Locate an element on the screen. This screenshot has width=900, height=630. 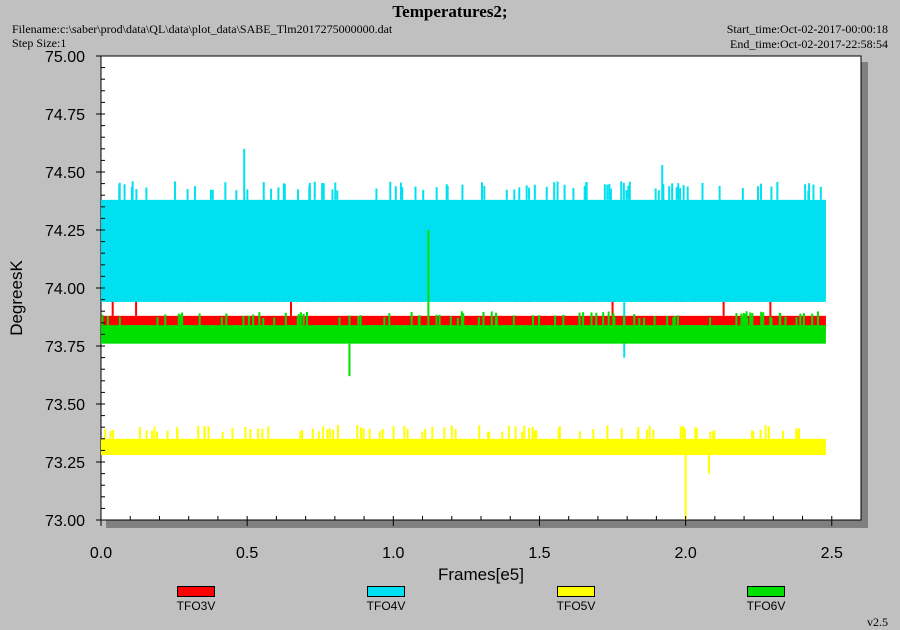
y-tick-label: 73.25 is located at coordinates (65, 463).